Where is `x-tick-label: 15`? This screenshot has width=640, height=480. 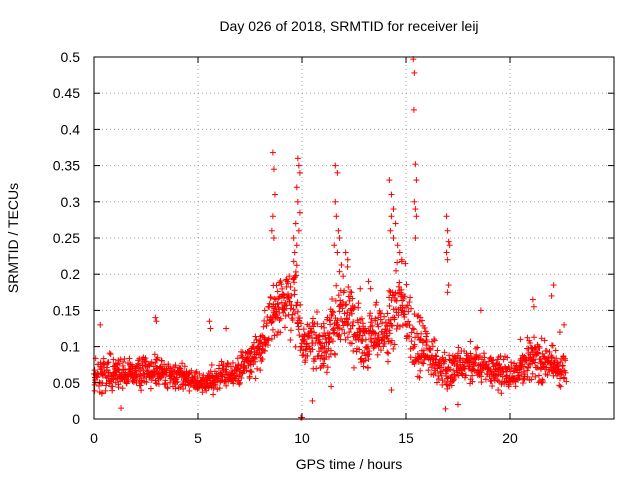 x-tick-label: 15 is located at coordinates (406, 438).